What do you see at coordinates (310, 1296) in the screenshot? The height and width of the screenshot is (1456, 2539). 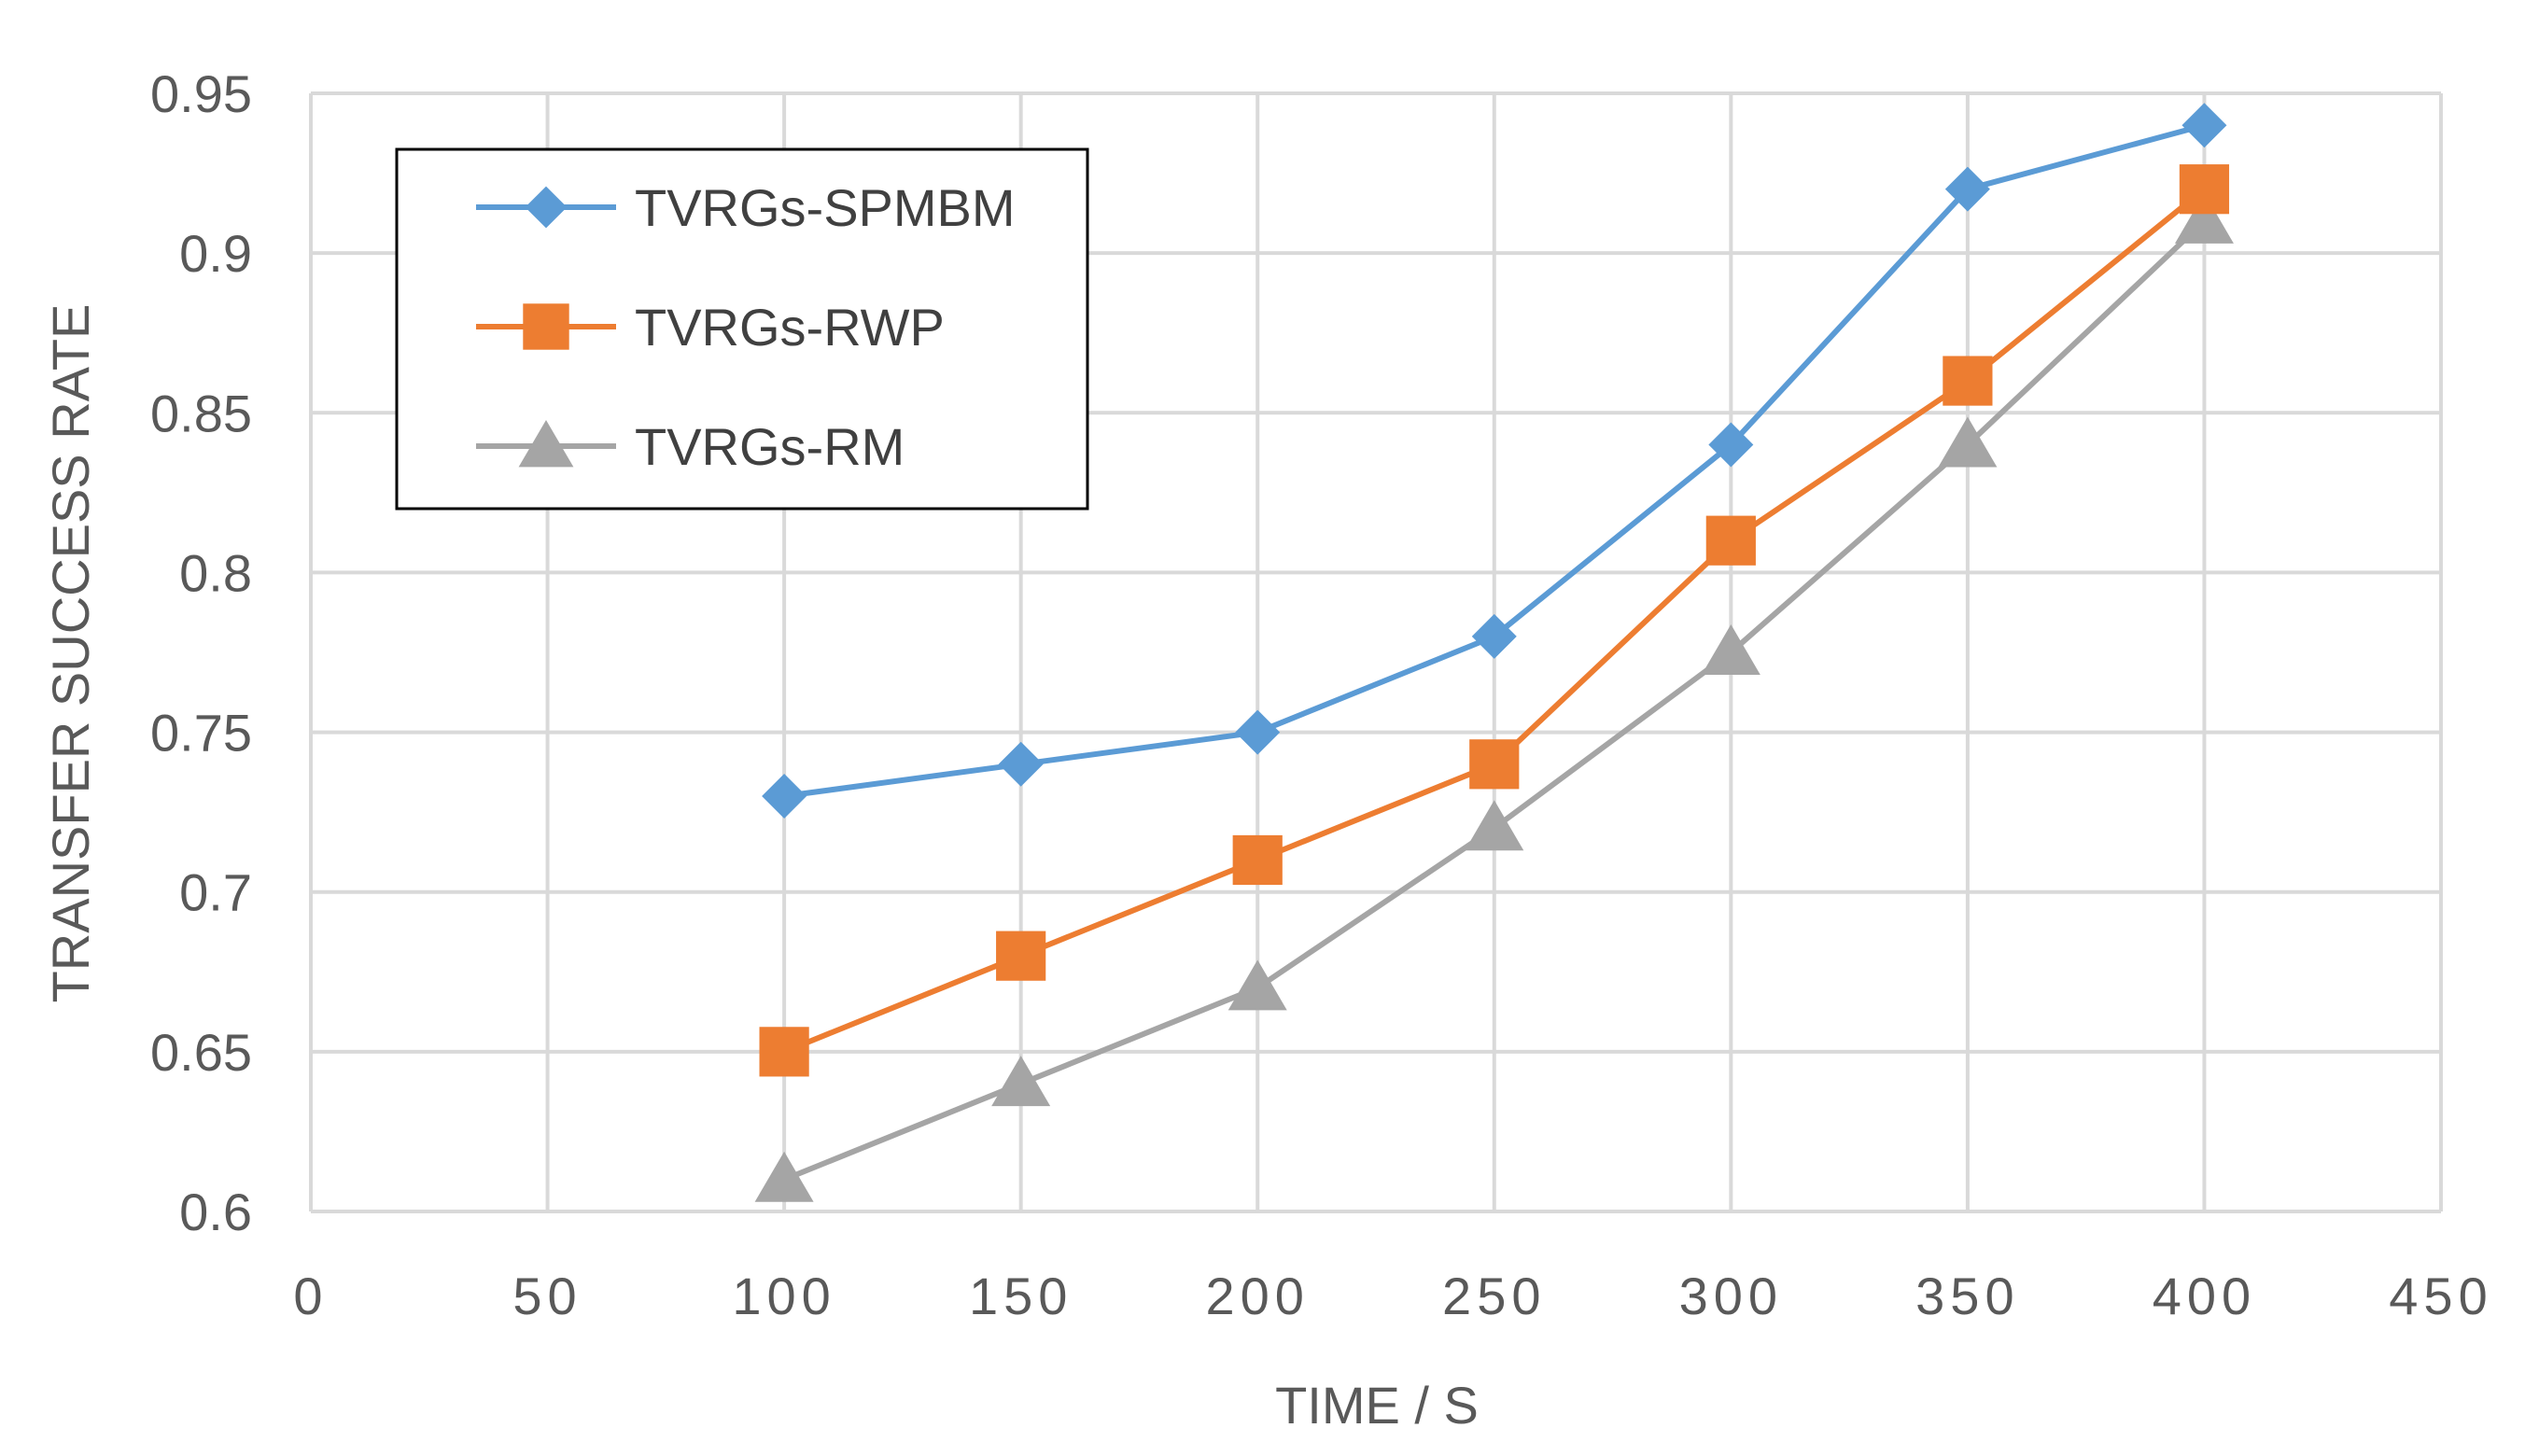 I see `x-tick-label: 0` at bounding box center [310, 1296].